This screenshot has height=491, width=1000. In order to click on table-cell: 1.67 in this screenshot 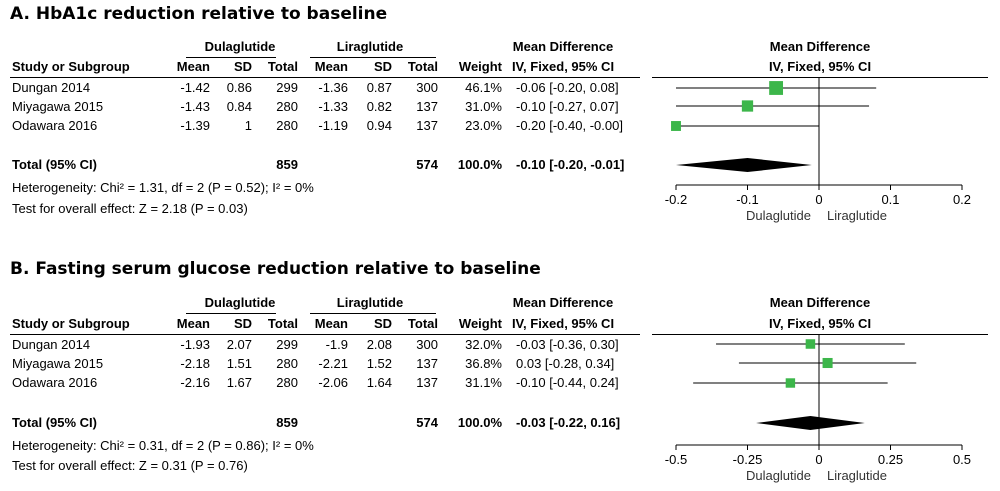, I will do `click(239, 382)`.